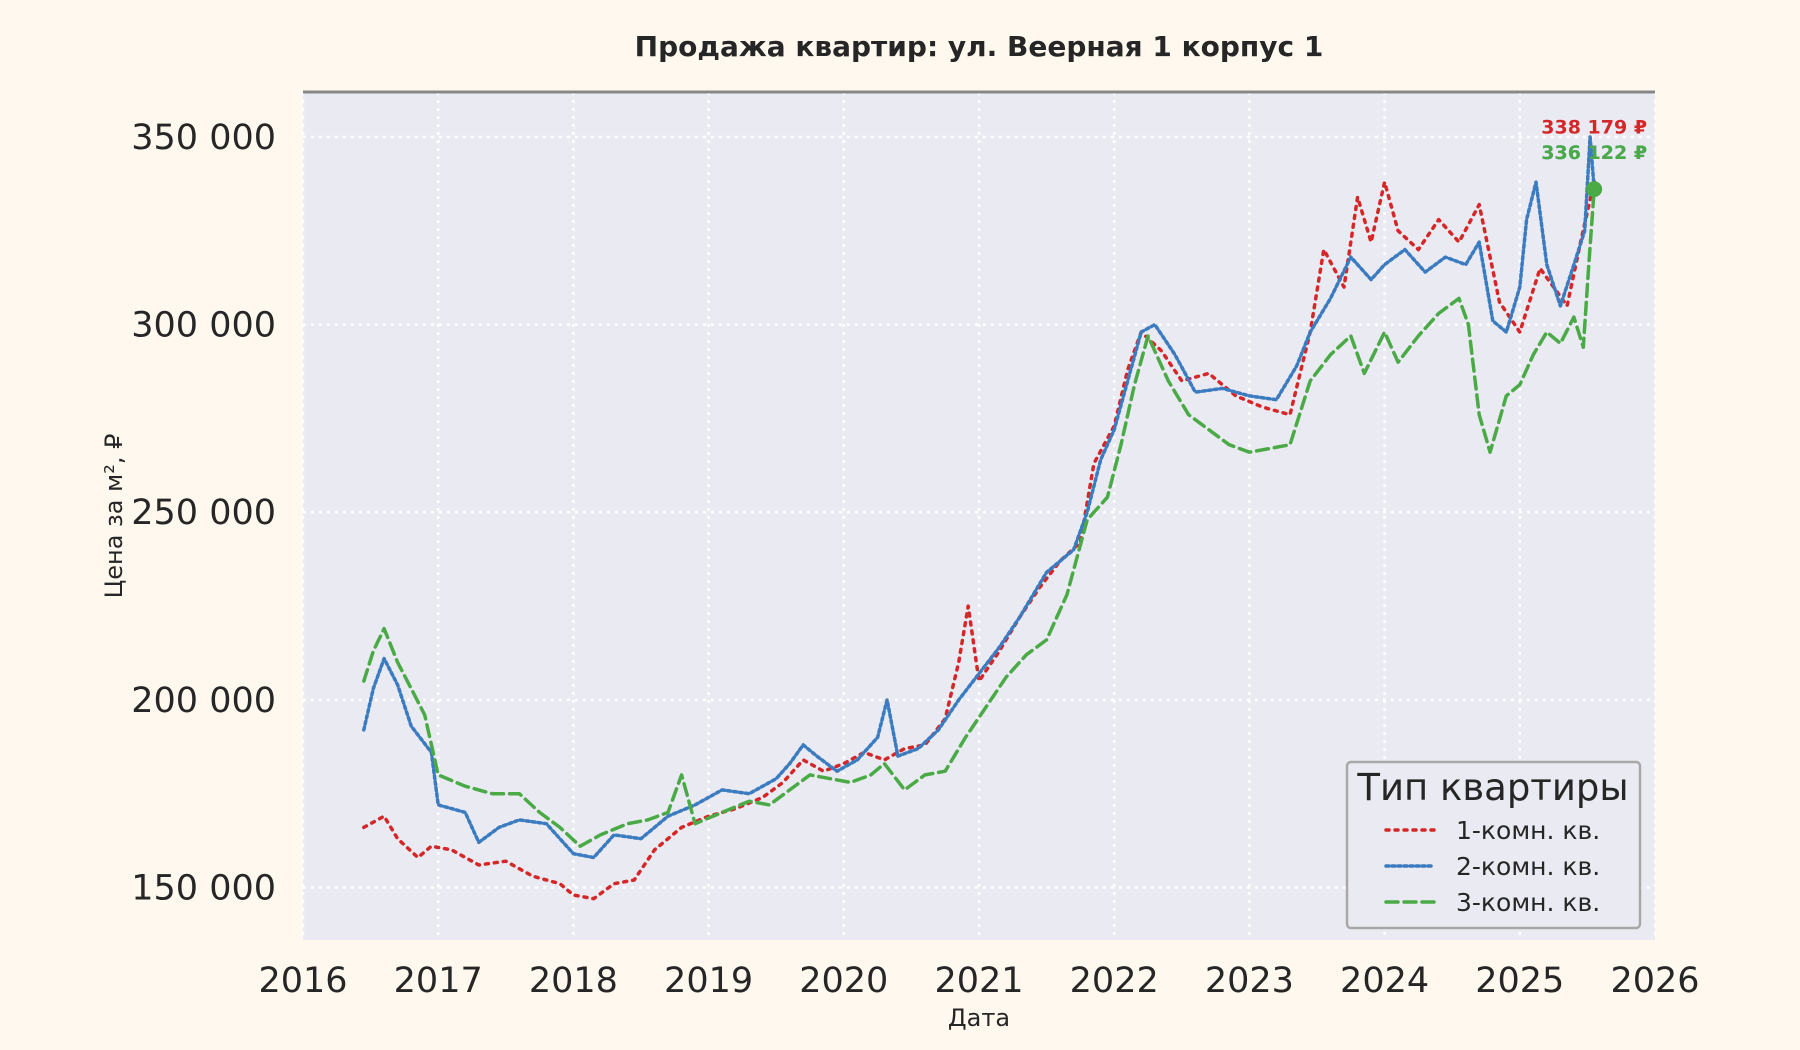 The image size is (1800, 1050). I want to click on legend-title: Тип квартиры, so click(1492, 787).